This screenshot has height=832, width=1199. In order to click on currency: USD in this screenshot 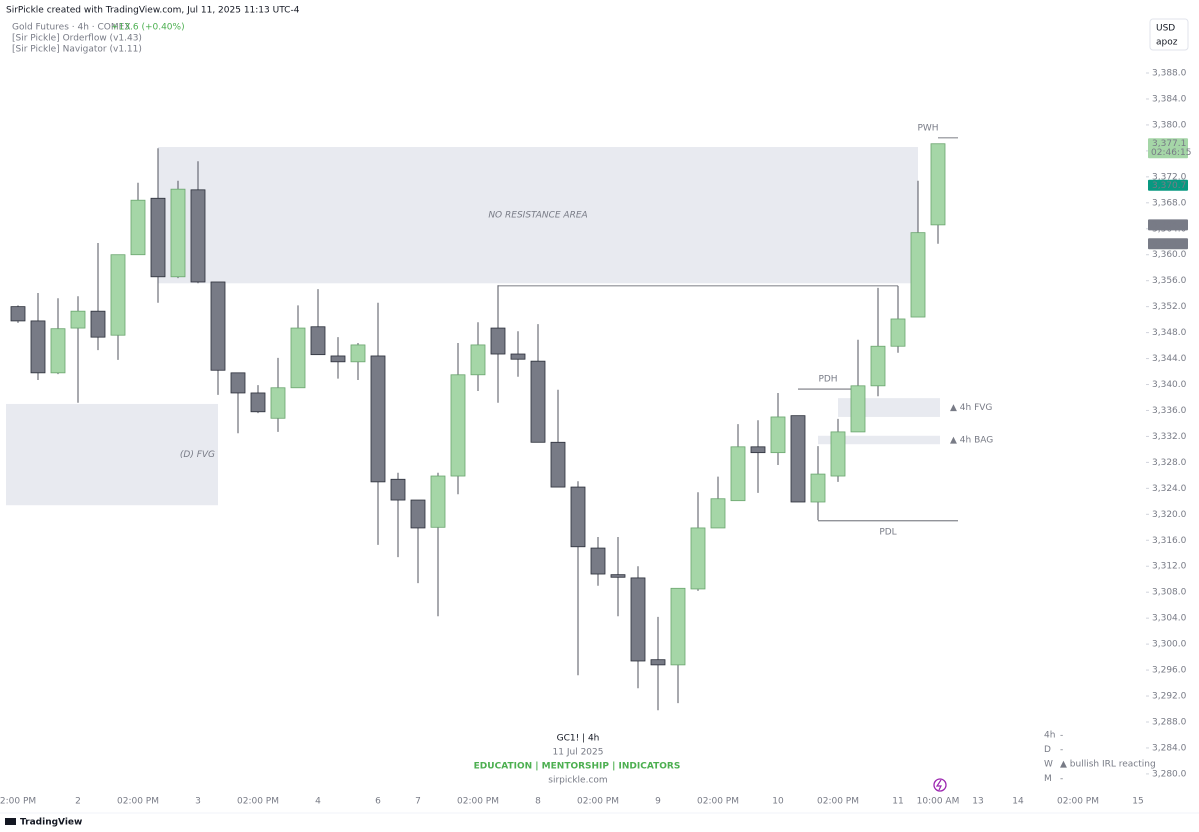, I will do `click(1165, 29)`.